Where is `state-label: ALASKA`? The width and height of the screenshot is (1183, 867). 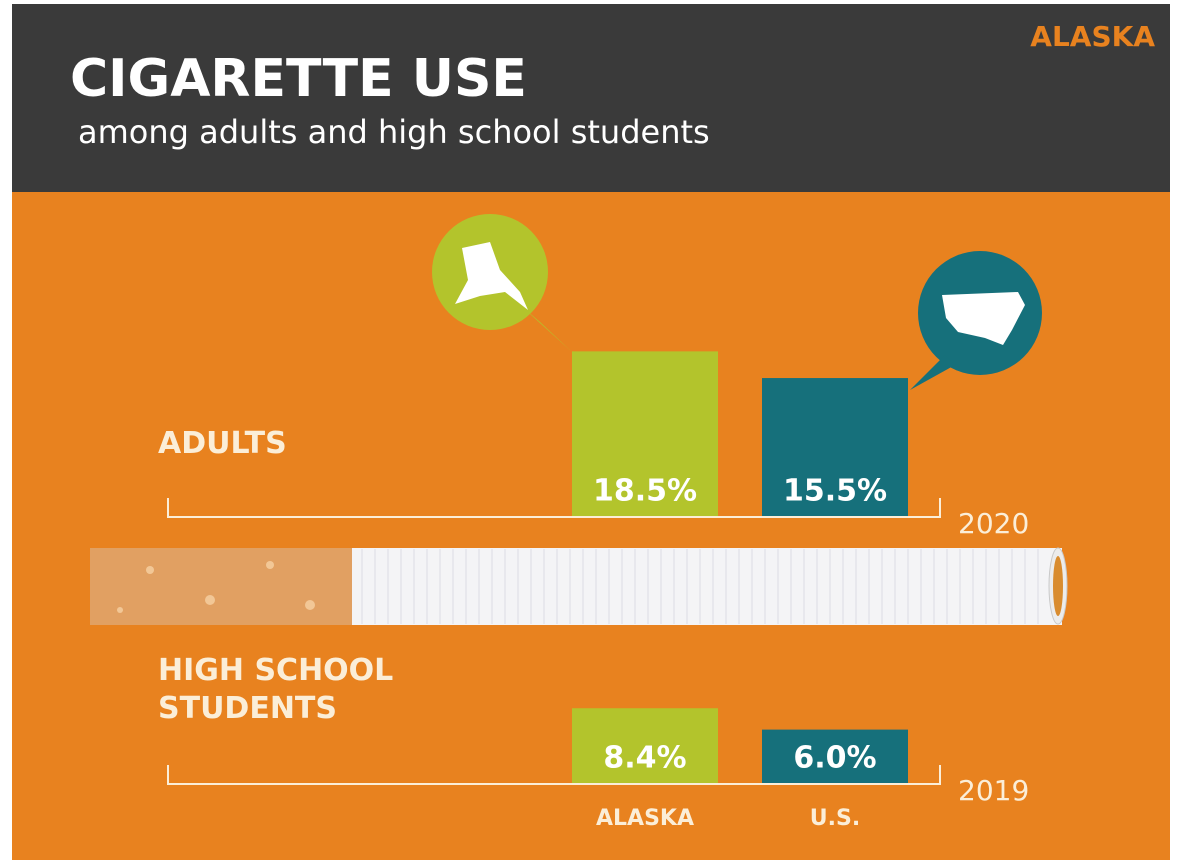
state-label: ALASKA is located at coordinates (1092, 36).